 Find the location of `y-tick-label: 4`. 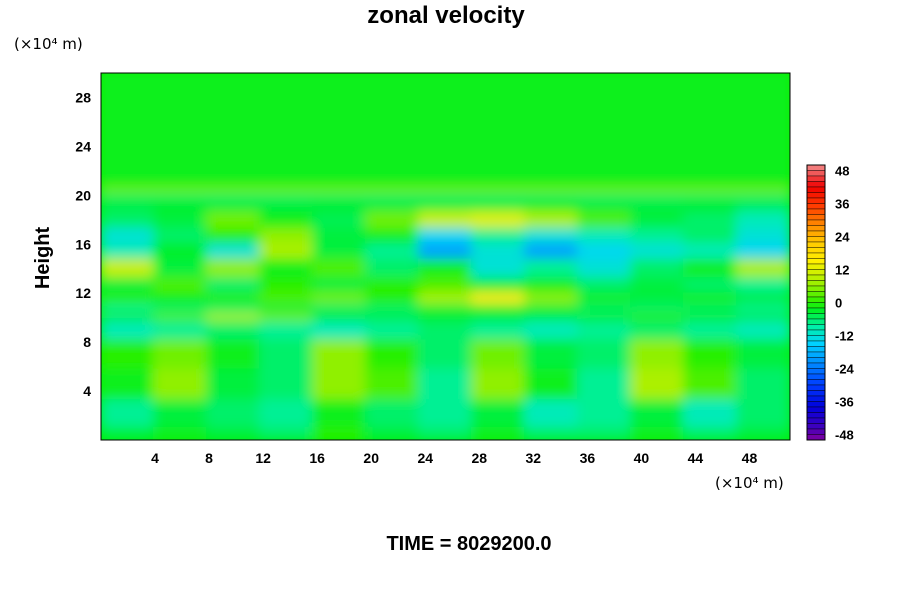

y-tick-label: 4 is located at coordinates (87, 391).